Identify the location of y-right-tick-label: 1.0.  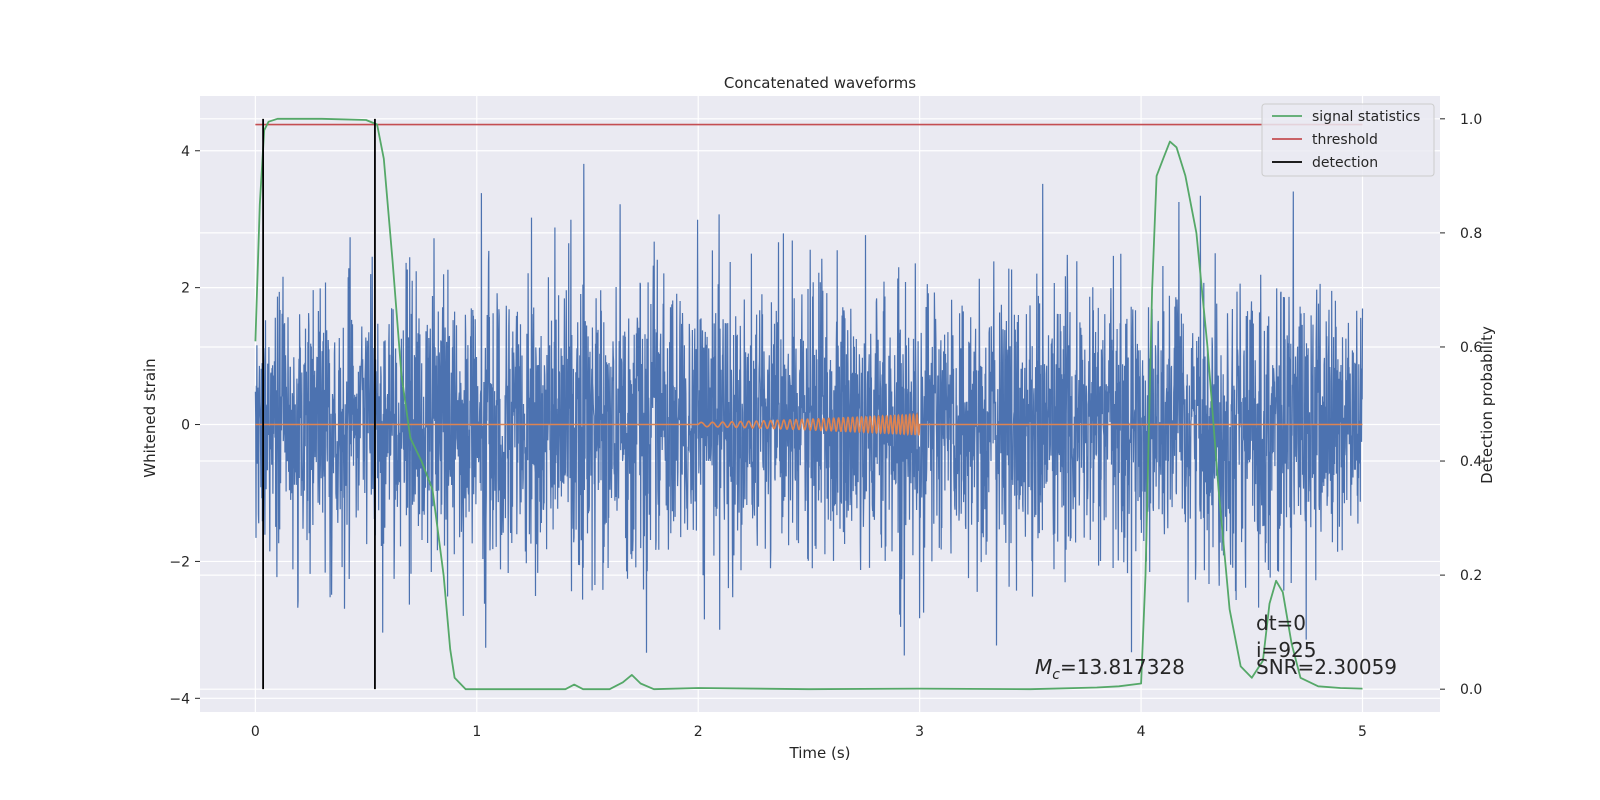
(1471, 120).